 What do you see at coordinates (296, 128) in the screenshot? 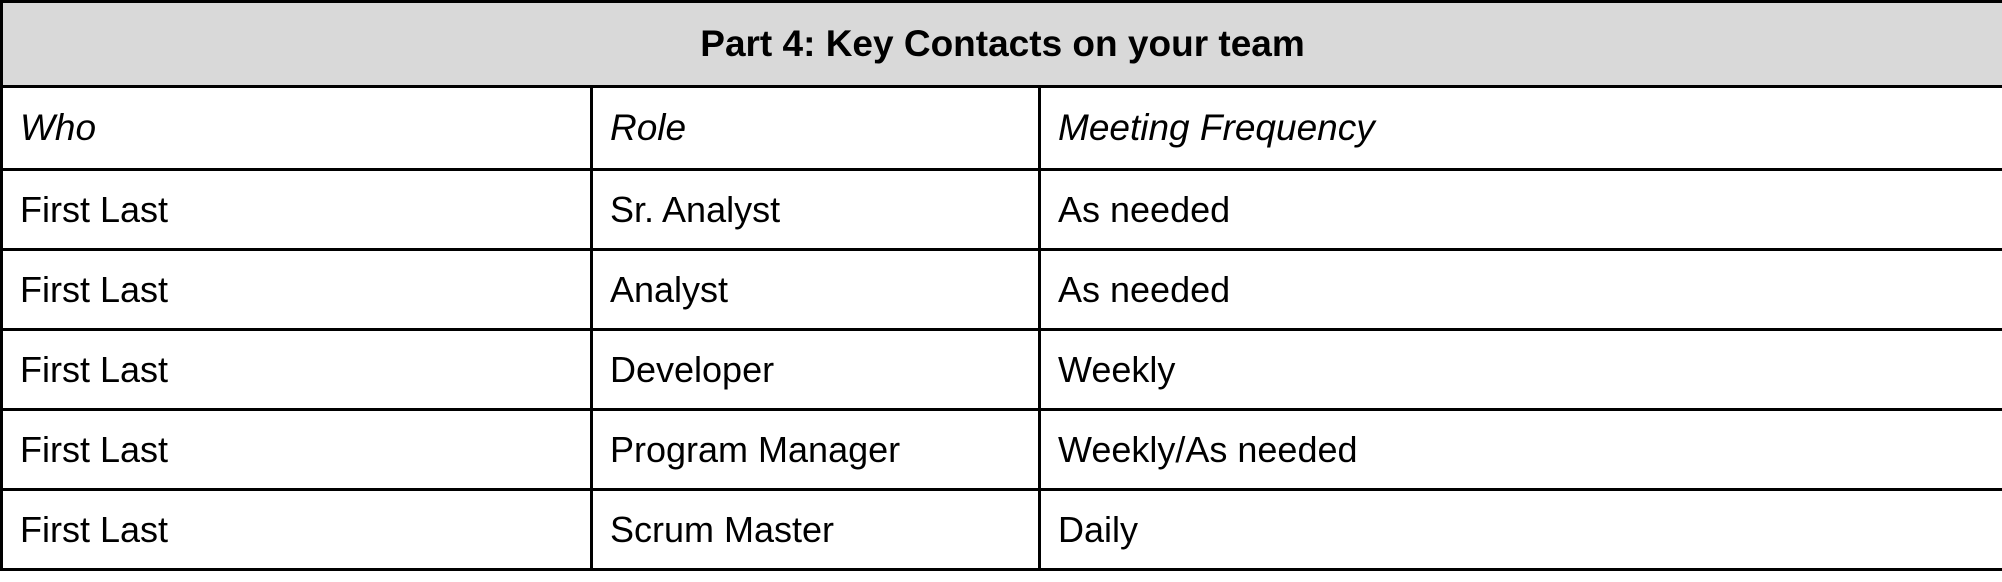
I see `column-header-who: Who` at bounding box center [296, 128].